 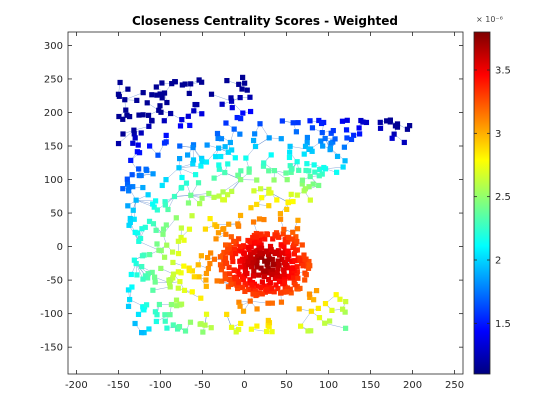 What do you see at coordinates (51, 348) in the screenshot?
I see `y-tick-label: -150` at bounding box center [51, 348].